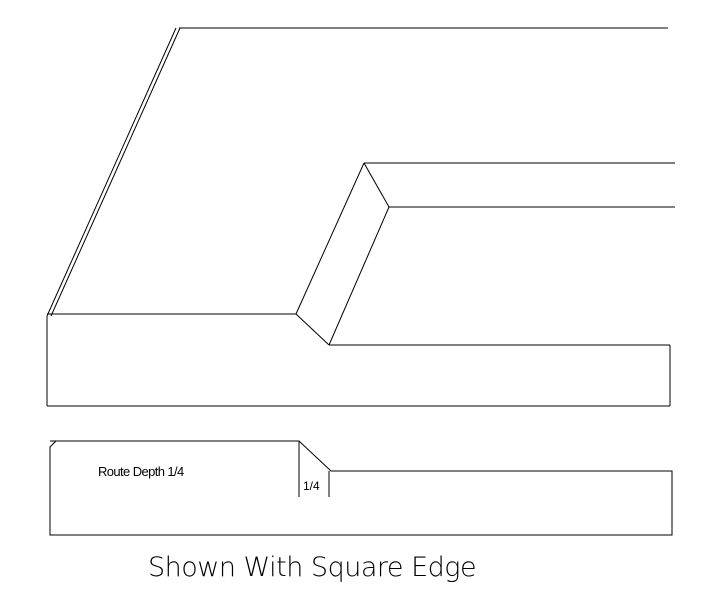 This screenshot has height=596, width=721. I want to click on profile-outline, so click(361, 488).